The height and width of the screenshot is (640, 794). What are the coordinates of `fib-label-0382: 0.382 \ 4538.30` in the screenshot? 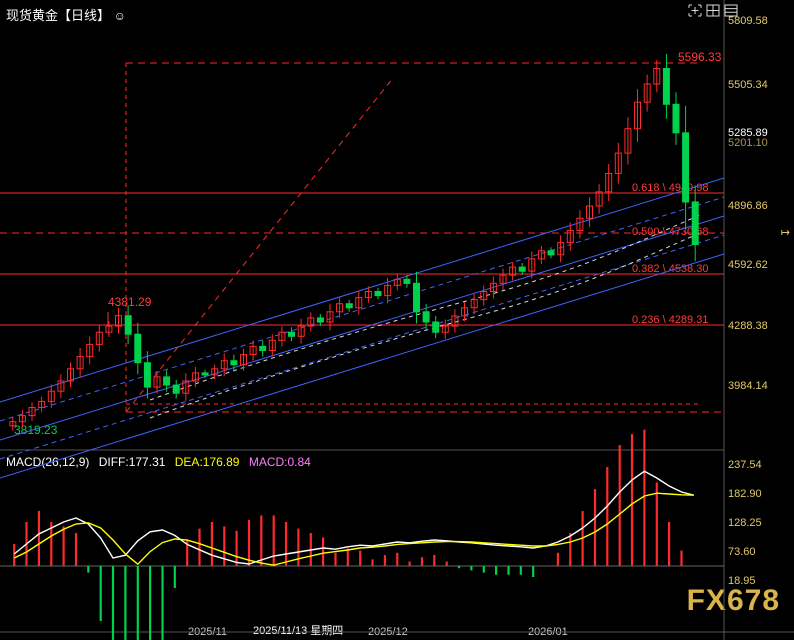 It's located at (670, 269).